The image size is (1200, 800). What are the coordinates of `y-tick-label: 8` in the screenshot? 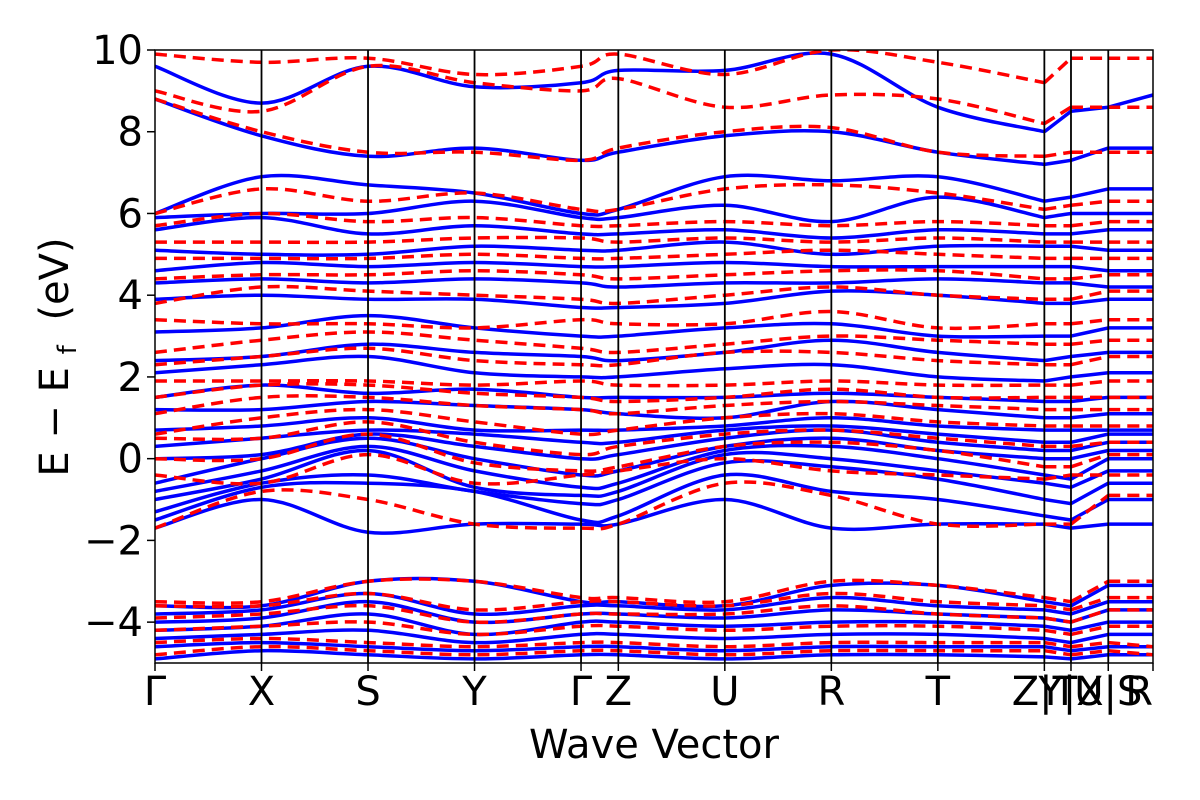 It's located at (130, 133).